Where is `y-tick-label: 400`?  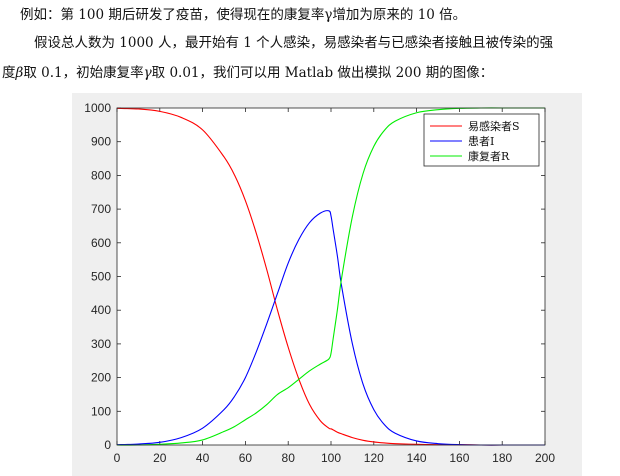
y-tick-label: 400 is located at coordinates (101, 310).